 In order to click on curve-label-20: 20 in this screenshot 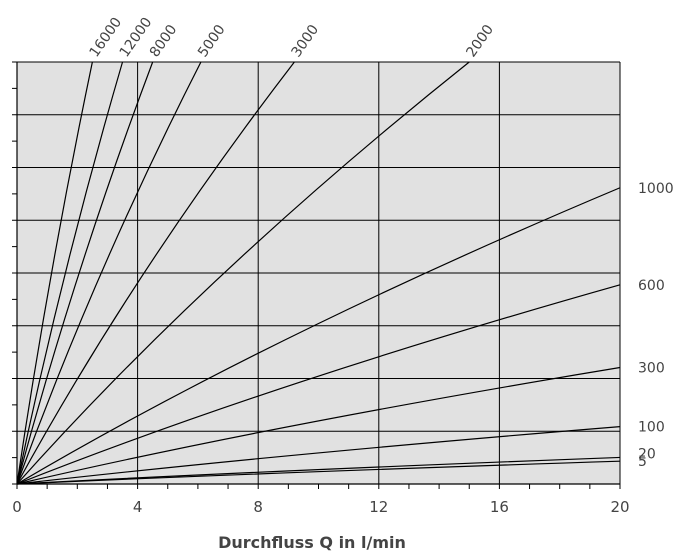, I will do `click(647, 454)`.